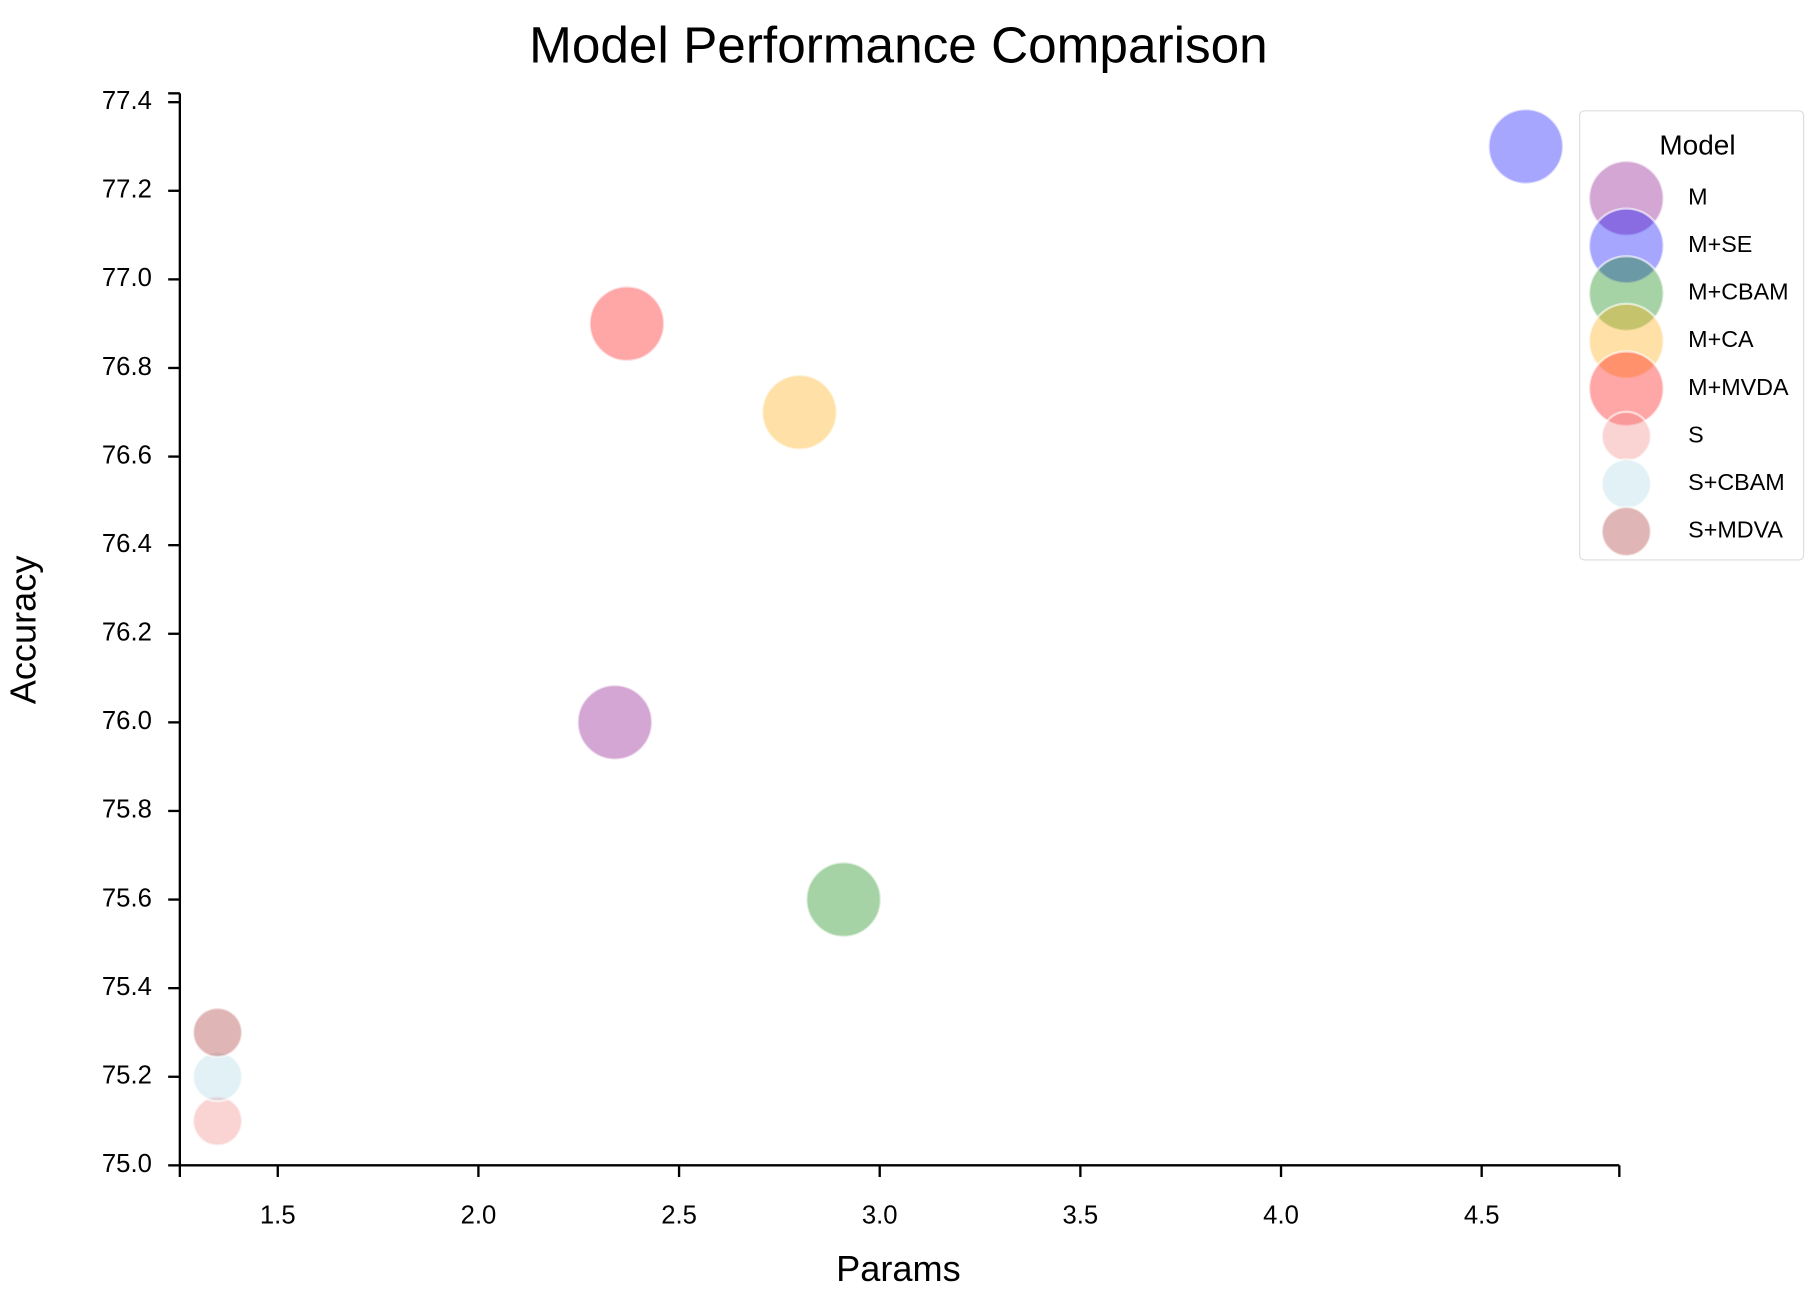 The height and width of the screenshot is (1296, 1805). Describe the element at coordinates (127, 810) in the screenshot. I see `y-tick-label: 75.8` at that location.